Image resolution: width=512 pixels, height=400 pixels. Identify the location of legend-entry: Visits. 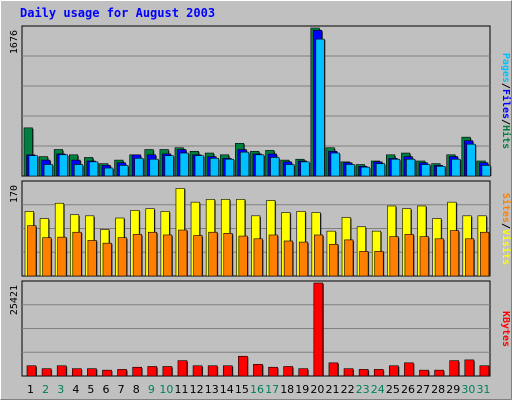
(506, 247).